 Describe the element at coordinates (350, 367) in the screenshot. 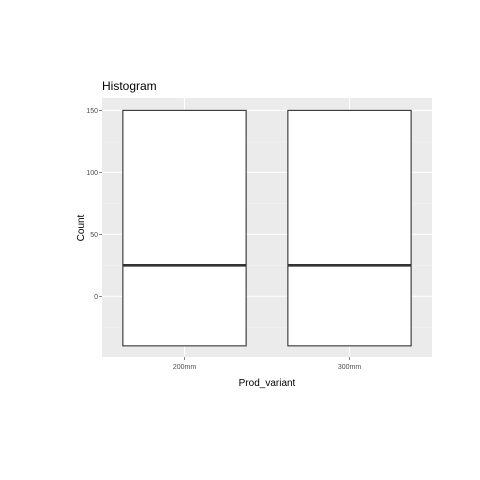

I see `x-tick-label: 300mm` at that location.